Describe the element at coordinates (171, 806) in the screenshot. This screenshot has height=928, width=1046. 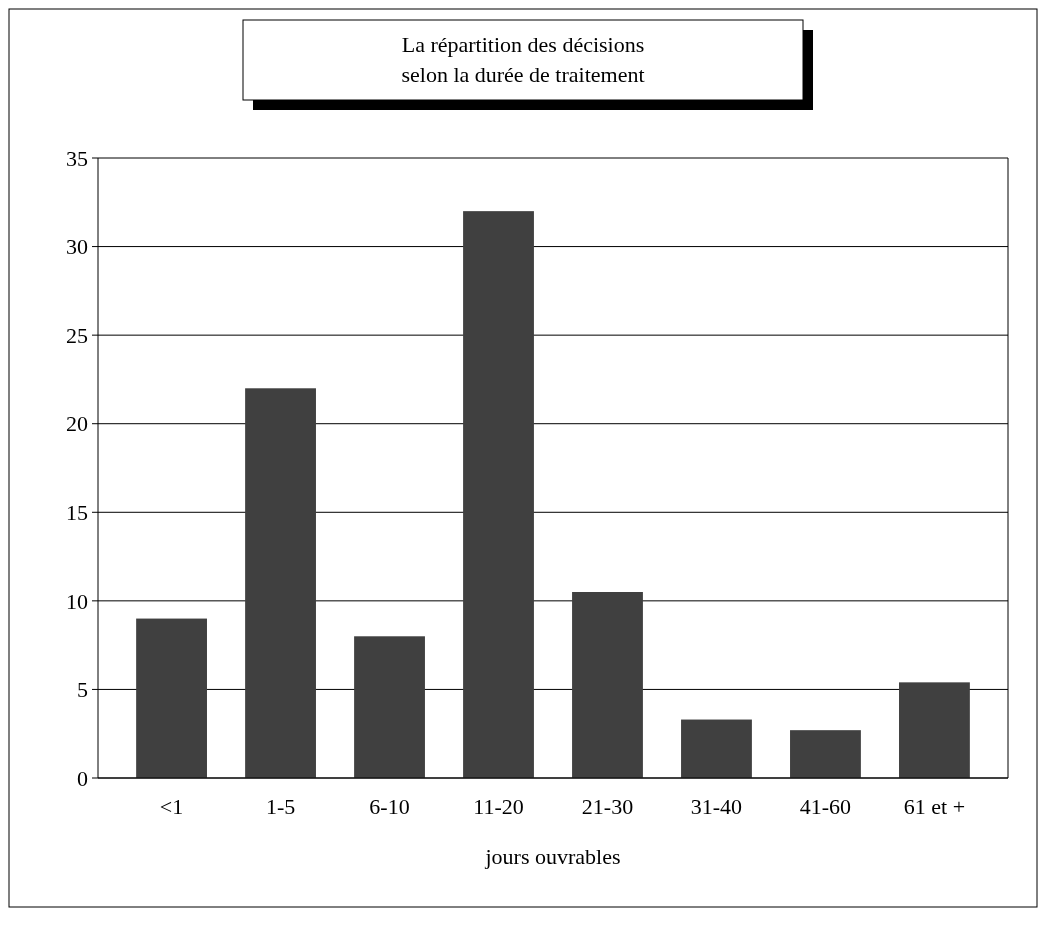
I see `x-tick-label: <1` at that location.